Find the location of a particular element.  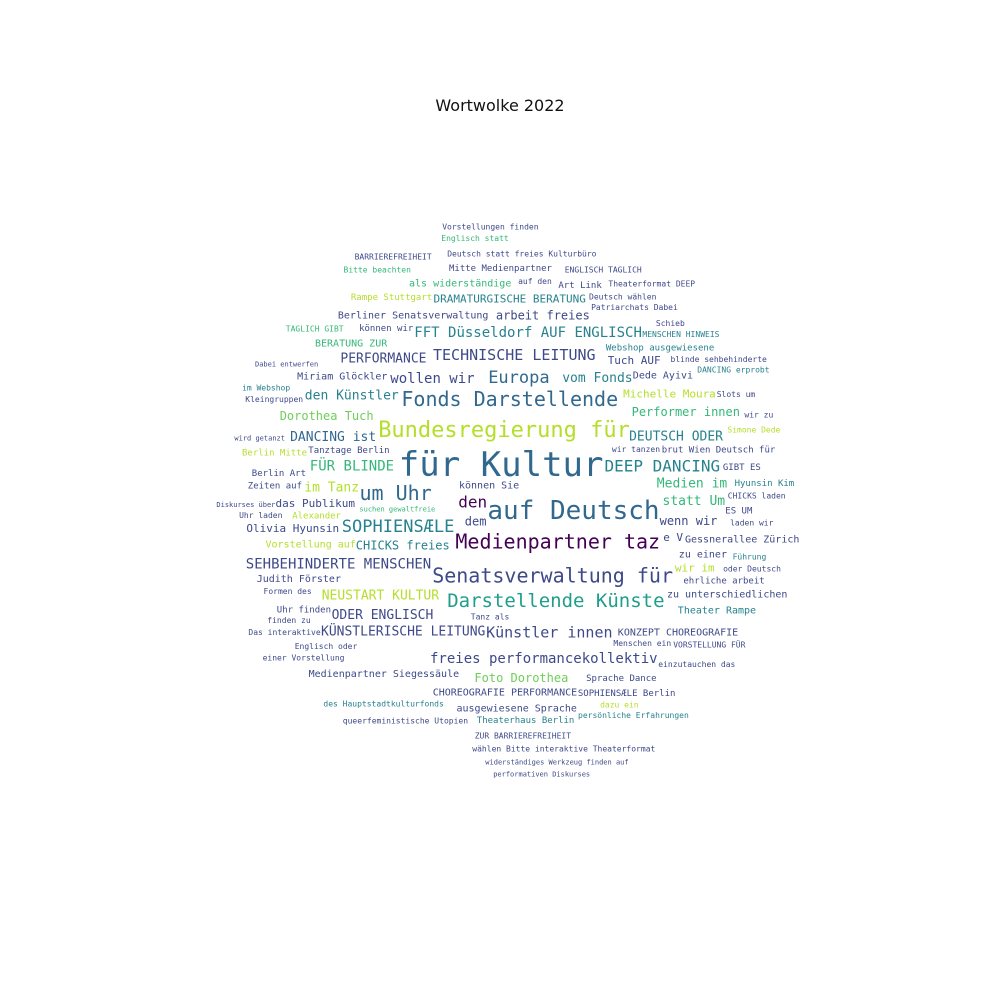

cloud-word: statt Um is located at coordinates (694, 501).